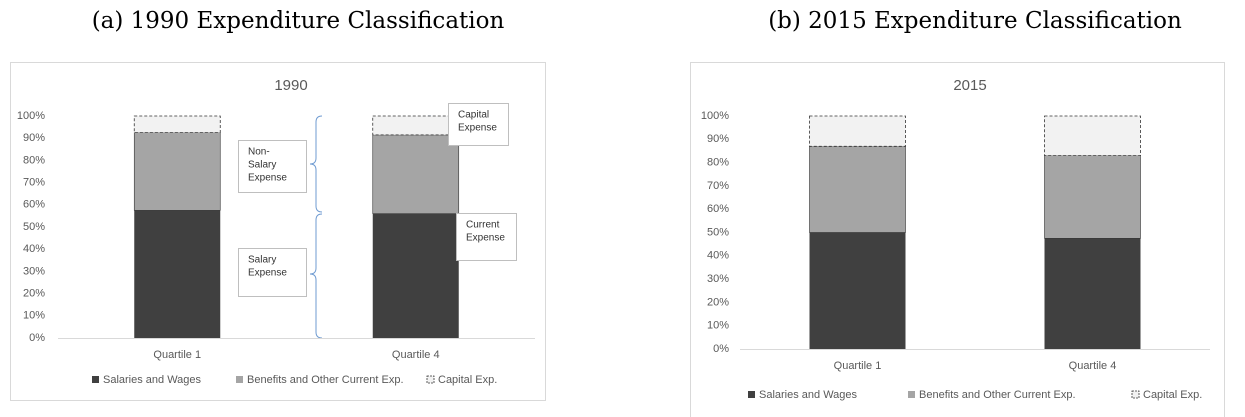 This screenshot has width=1245, height=417. I want to click on annotation-text: Capital, so click(473, 115).